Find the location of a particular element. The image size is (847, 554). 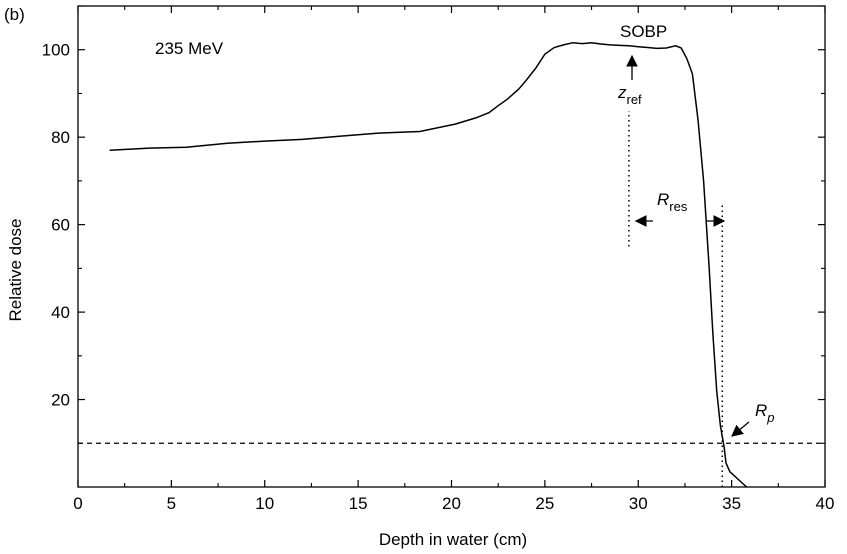

rp-arrow is located at coordinates (740, 429).